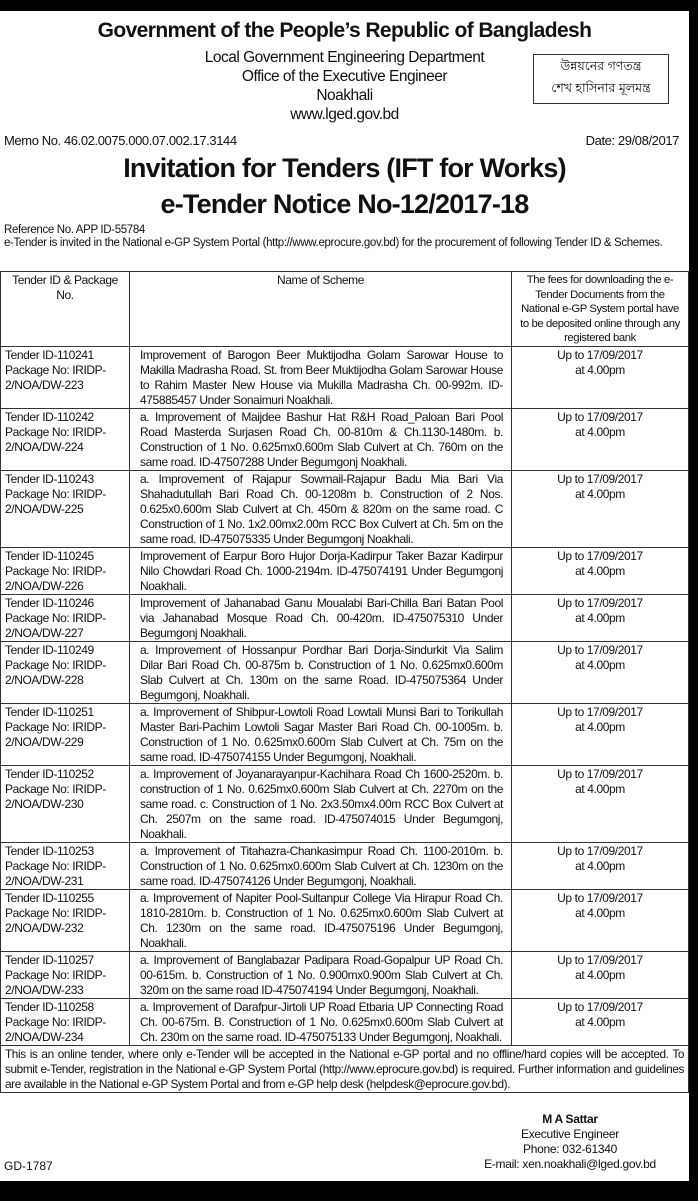 This screenshot has width=698, height=1201. What do you see at coordinates (601, 88) in the screenshot?
I see `slogan-line-2: শেখ হাসিনার মূলমন্ত্র` at bounding box center [601, 88].